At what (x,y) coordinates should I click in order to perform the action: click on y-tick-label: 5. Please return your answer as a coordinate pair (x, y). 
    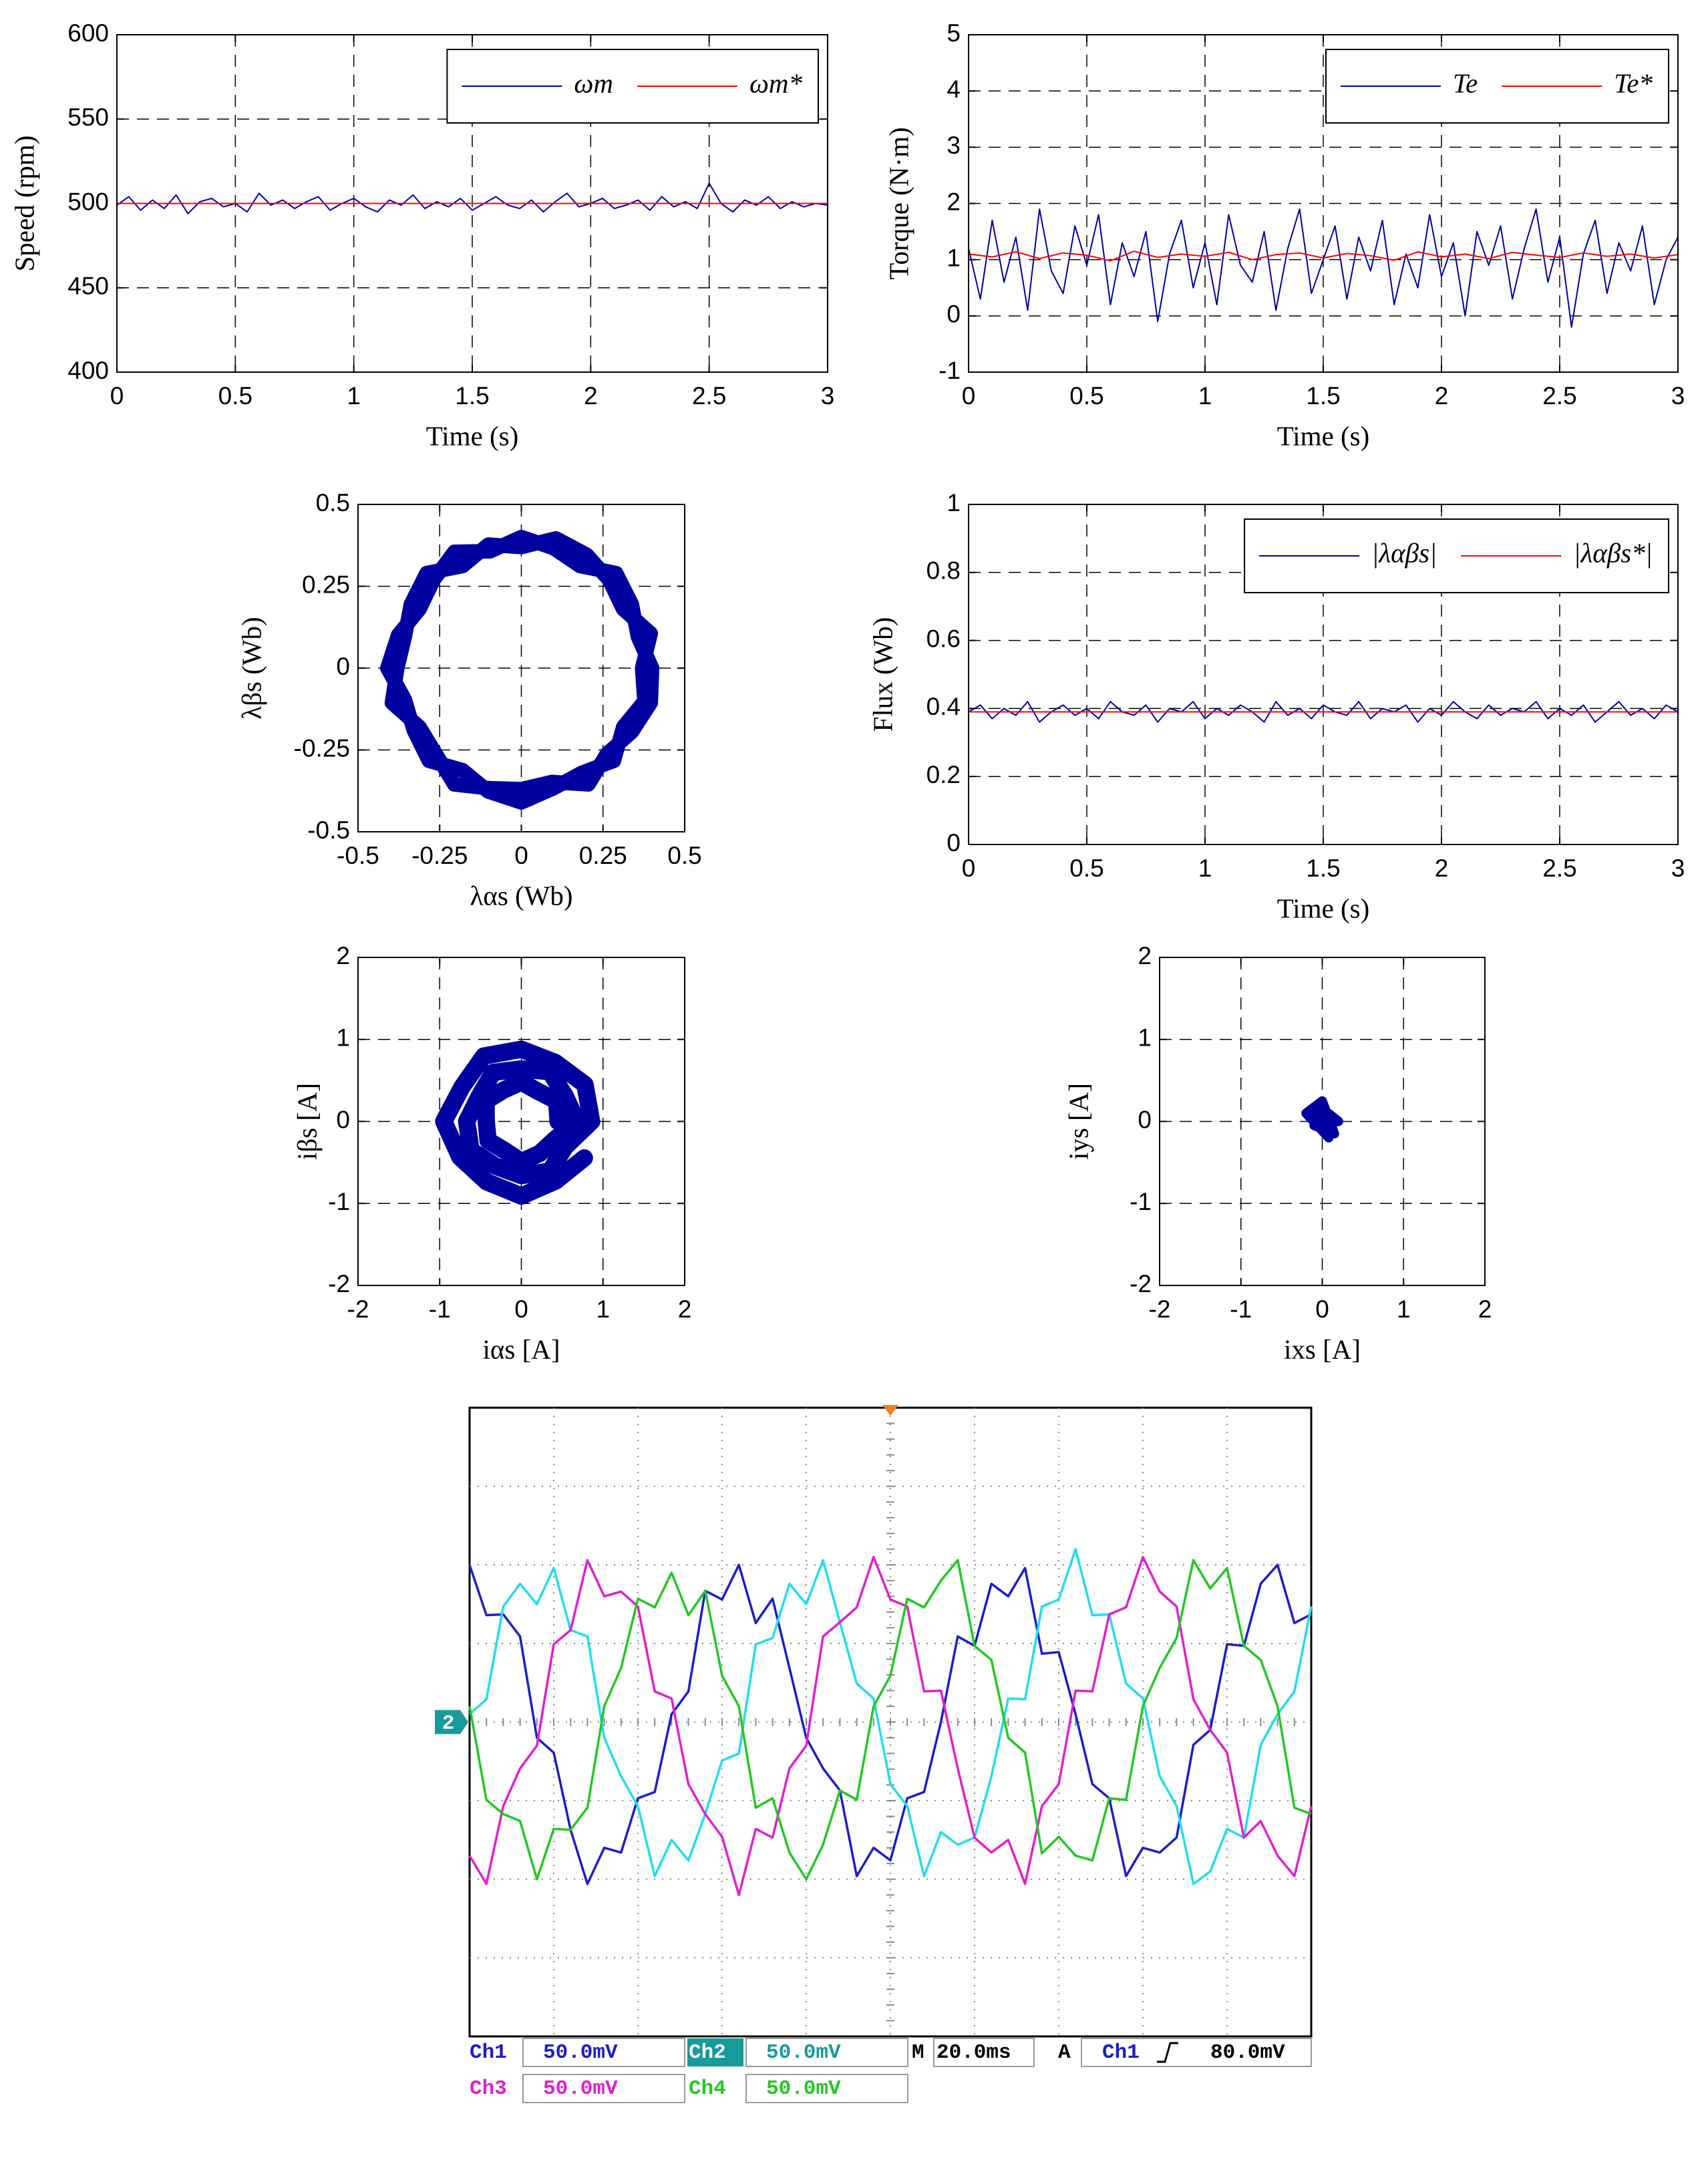
    Looking at the image, I should click on (954, 33).